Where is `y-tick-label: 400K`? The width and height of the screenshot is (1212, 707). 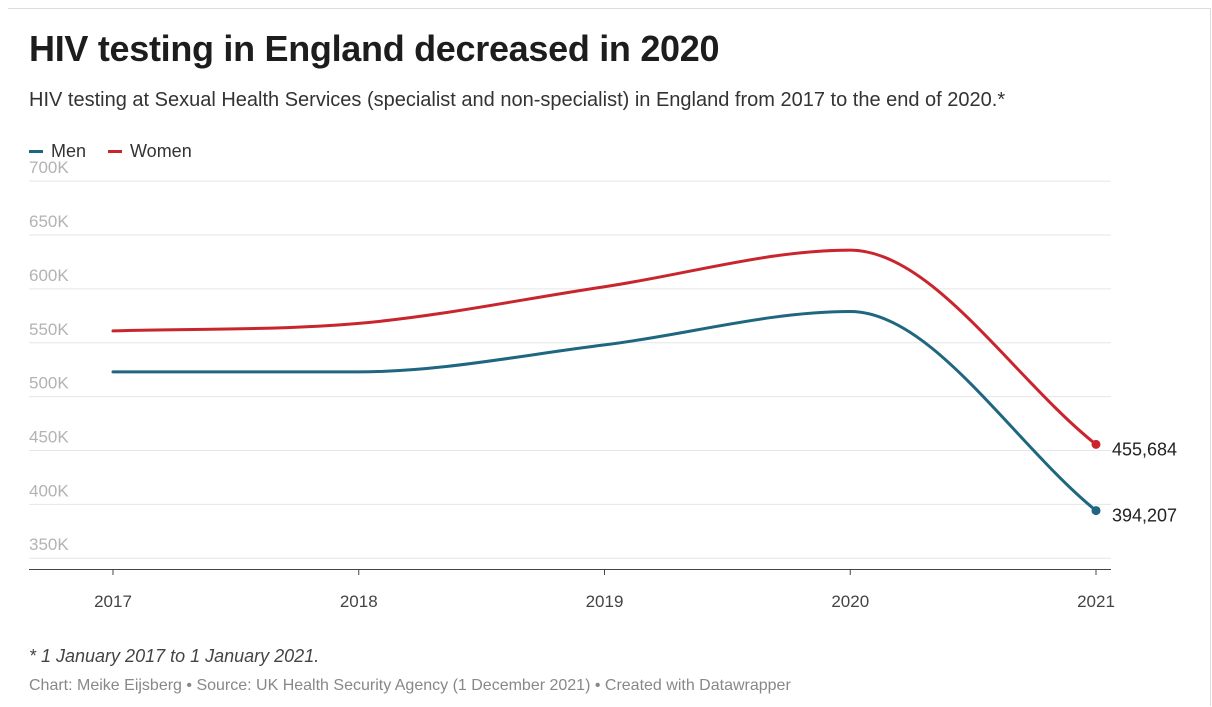 y-tick-label: 400K is located at coordinates (49, 490).